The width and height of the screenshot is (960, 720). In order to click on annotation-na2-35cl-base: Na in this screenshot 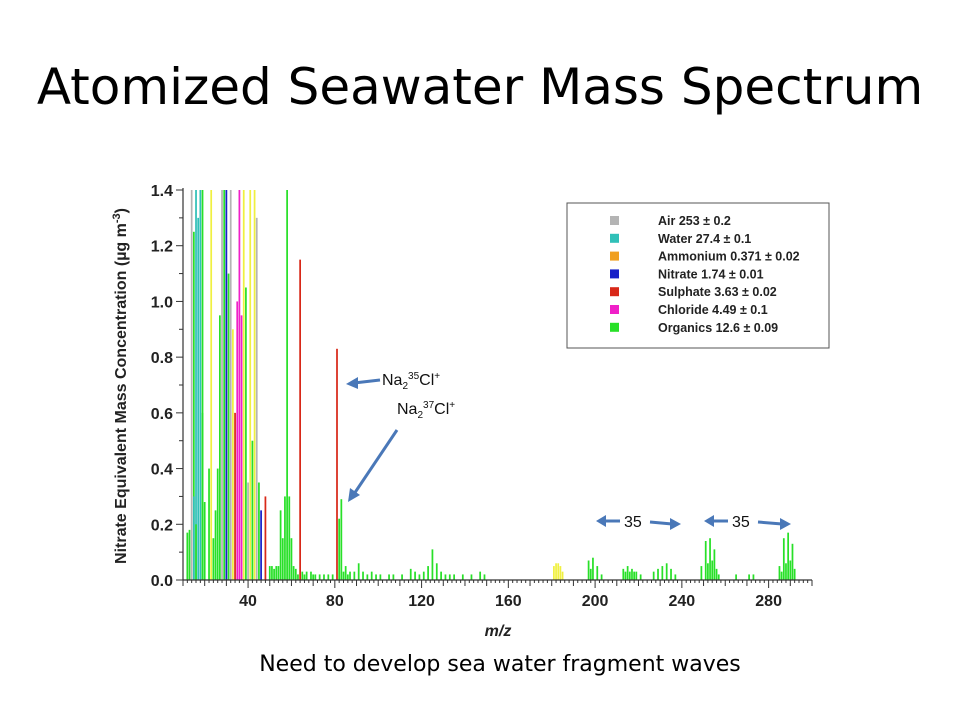, I will do `click(392, 380)`.